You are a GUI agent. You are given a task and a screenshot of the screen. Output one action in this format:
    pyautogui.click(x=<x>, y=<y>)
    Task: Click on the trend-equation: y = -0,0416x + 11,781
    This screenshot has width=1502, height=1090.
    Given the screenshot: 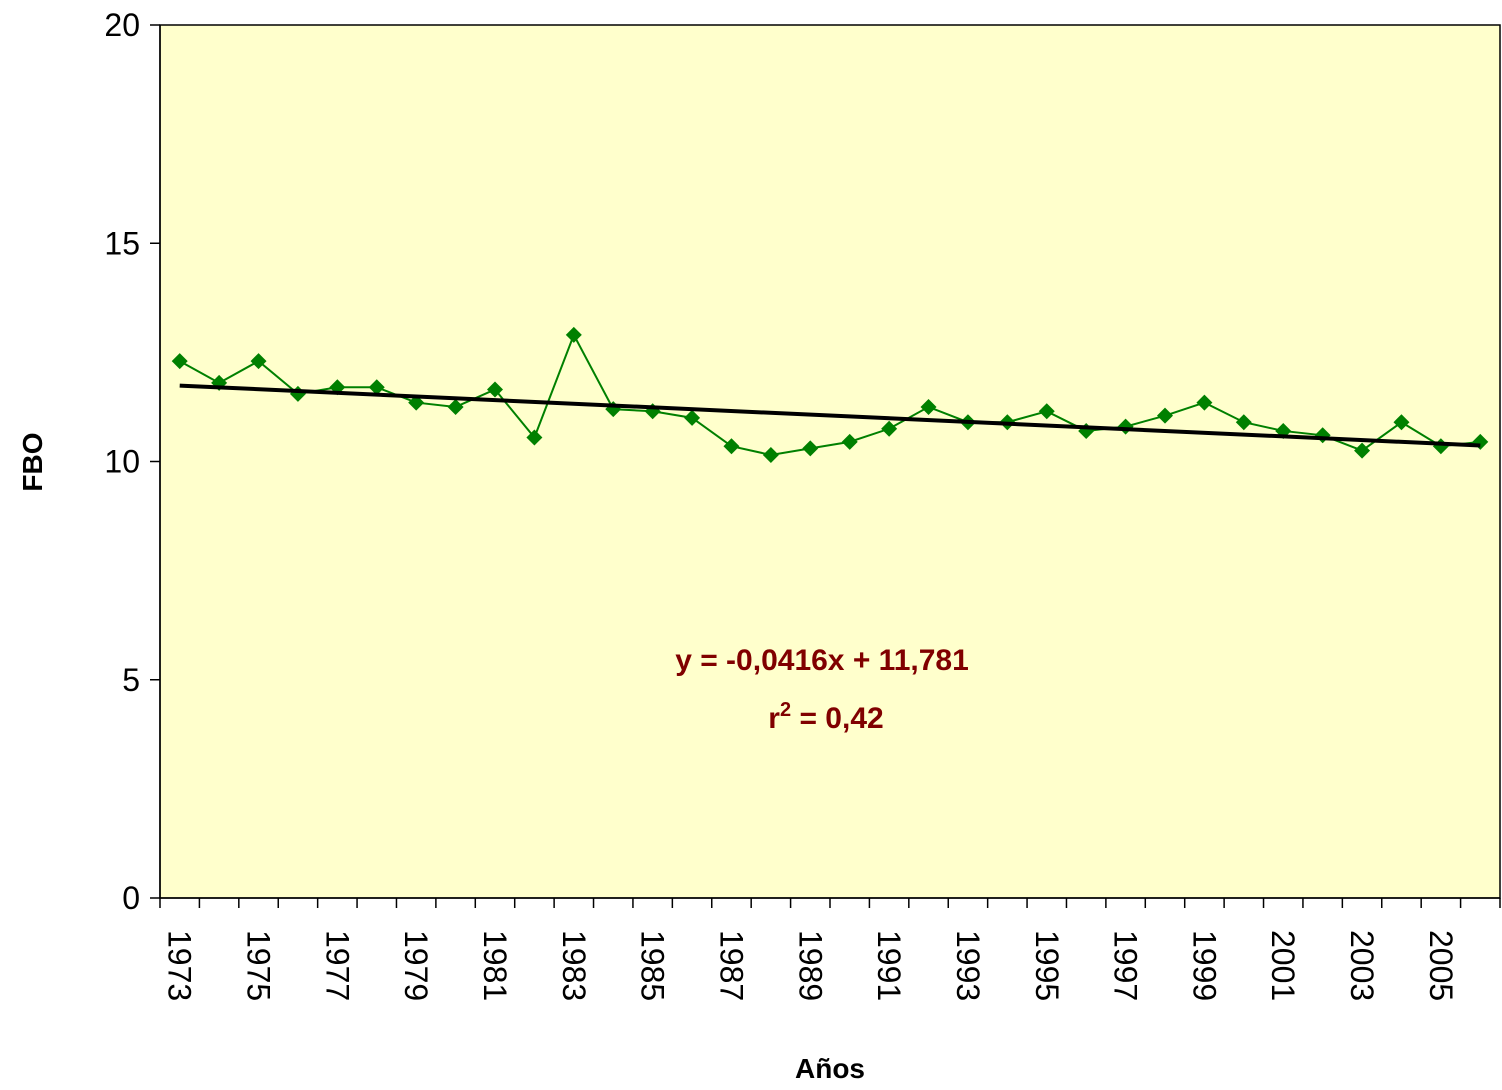 What is the action you would take?
    pyautogui.click(x=822, y=660)
    